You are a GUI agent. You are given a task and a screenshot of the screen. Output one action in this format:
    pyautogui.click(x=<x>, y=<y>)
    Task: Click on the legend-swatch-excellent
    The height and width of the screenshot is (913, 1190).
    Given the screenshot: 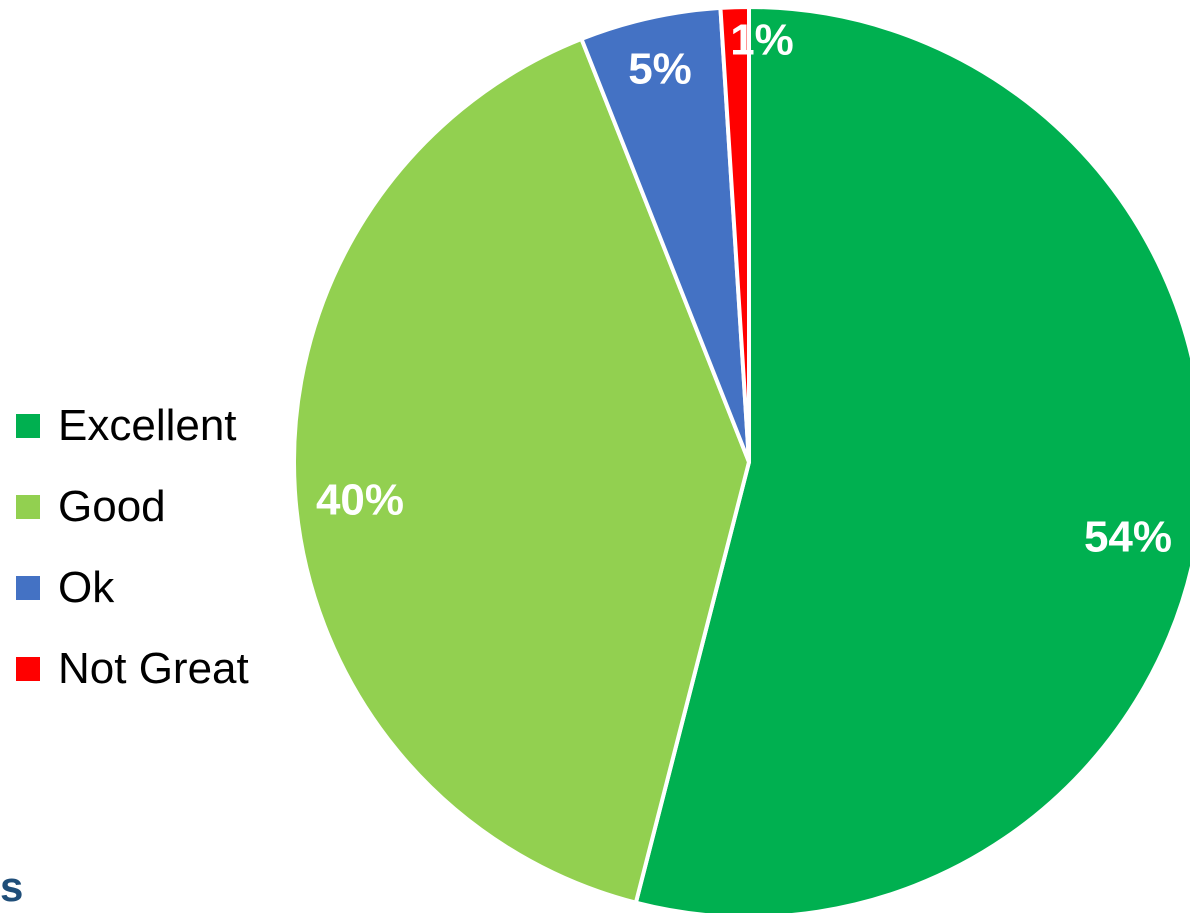 What is the action you would take?
    pyautogui.click(x=28, y=425)
    